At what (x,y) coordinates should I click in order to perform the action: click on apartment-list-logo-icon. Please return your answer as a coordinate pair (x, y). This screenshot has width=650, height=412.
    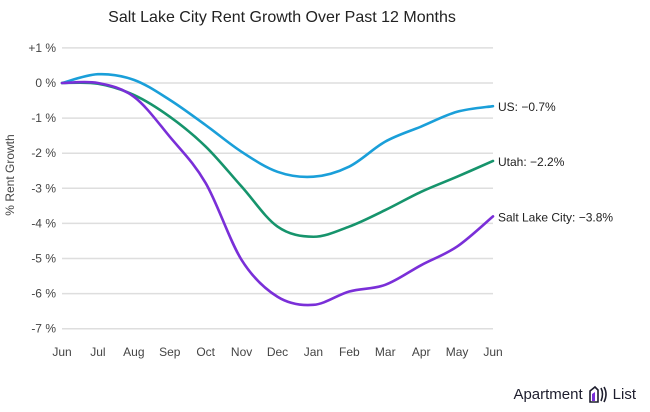
    Looking at the image, I should click on (597, 394).